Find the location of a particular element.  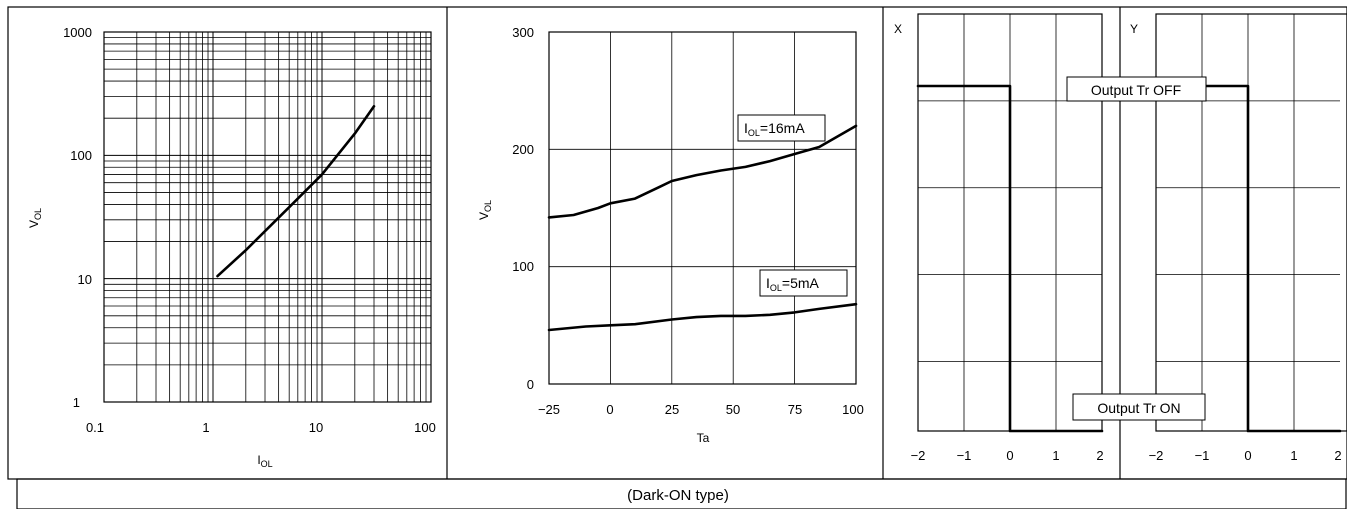

output-off-box is located at coordinates (1136, 89).